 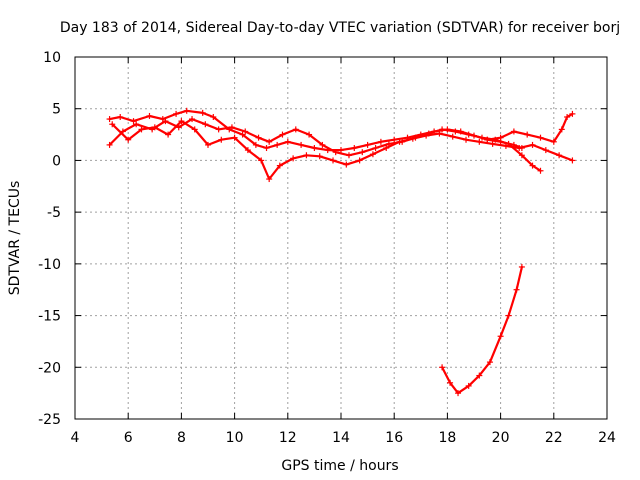 What do you see at coordinates (52, 58) in the screenshot?
I see `y-tick-label: 10` at bounding box center [52, 58].